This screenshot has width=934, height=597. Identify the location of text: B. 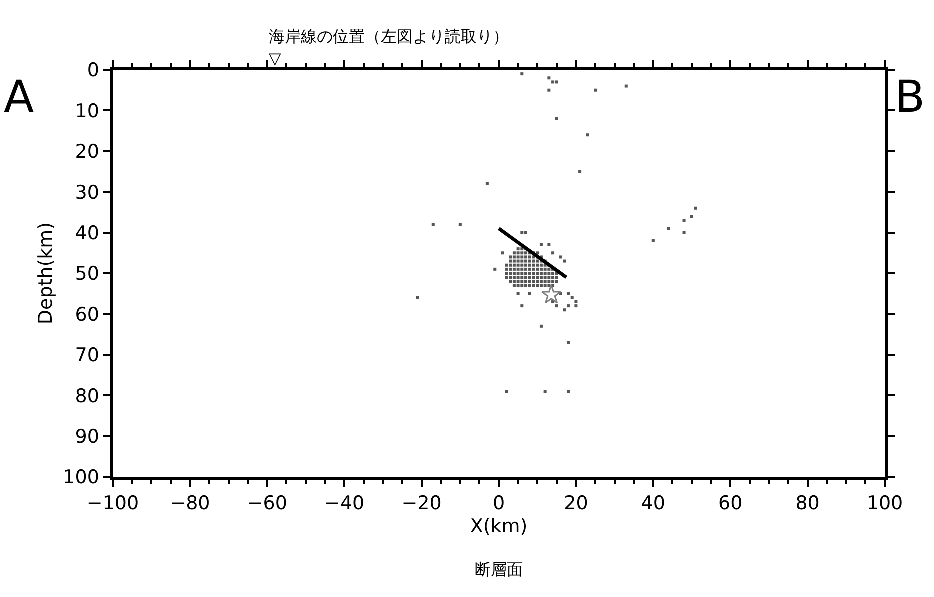
(910, 97).